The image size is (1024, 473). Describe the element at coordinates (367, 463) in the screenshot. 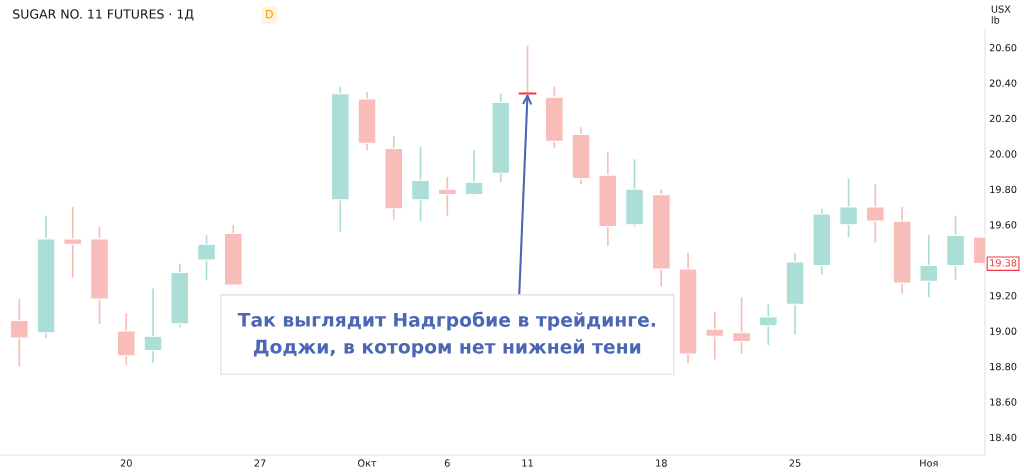

I see `x-tick-label: Окт` at that location.